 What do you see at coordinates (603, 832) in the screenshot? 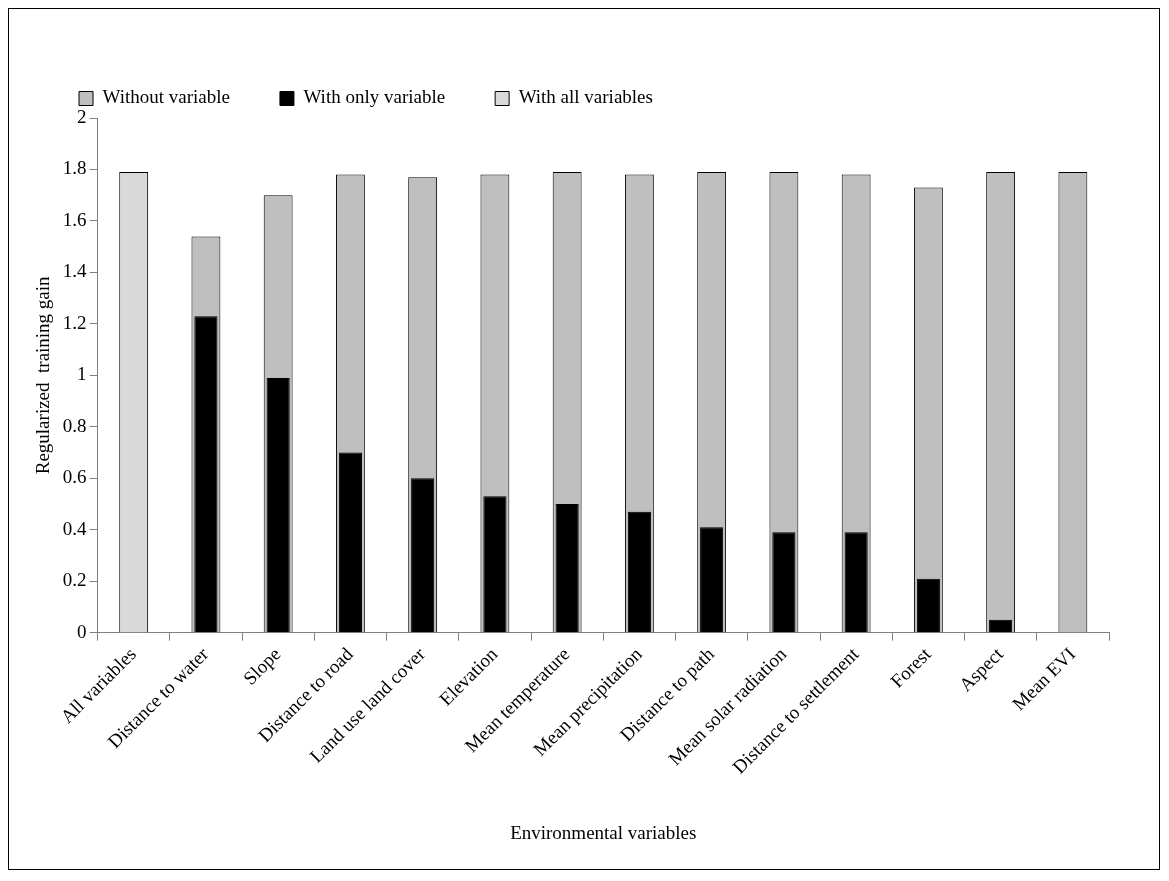
I see `x-axis-title: Environmental variables` at bounding box center [603, 832].